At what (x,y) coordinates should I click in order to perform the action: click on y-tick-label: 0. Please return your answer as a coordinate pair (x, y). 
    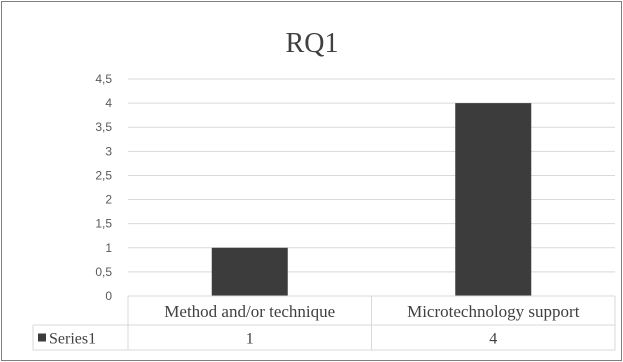
    Looking at the image, I should click on (108, 296).